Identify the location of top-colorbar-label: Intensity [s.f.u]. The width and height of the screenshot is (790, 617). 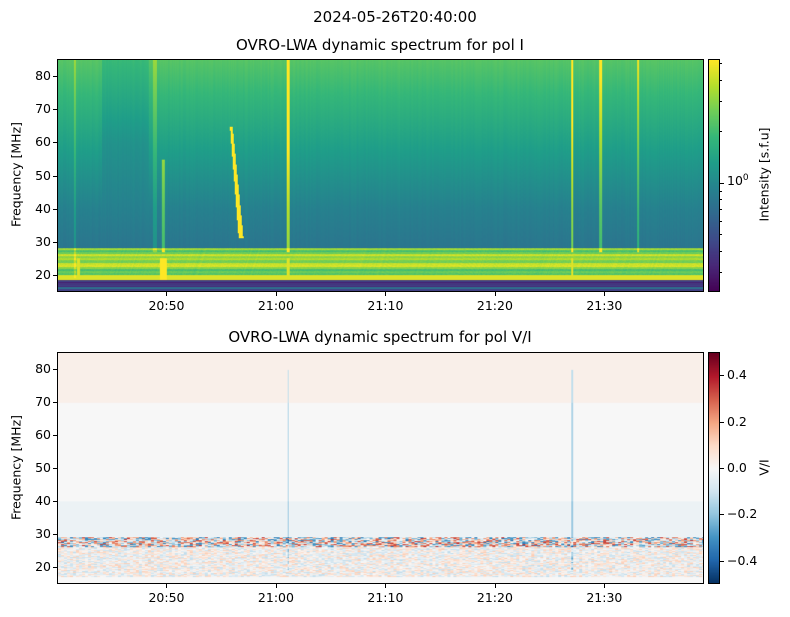
(764, 174).